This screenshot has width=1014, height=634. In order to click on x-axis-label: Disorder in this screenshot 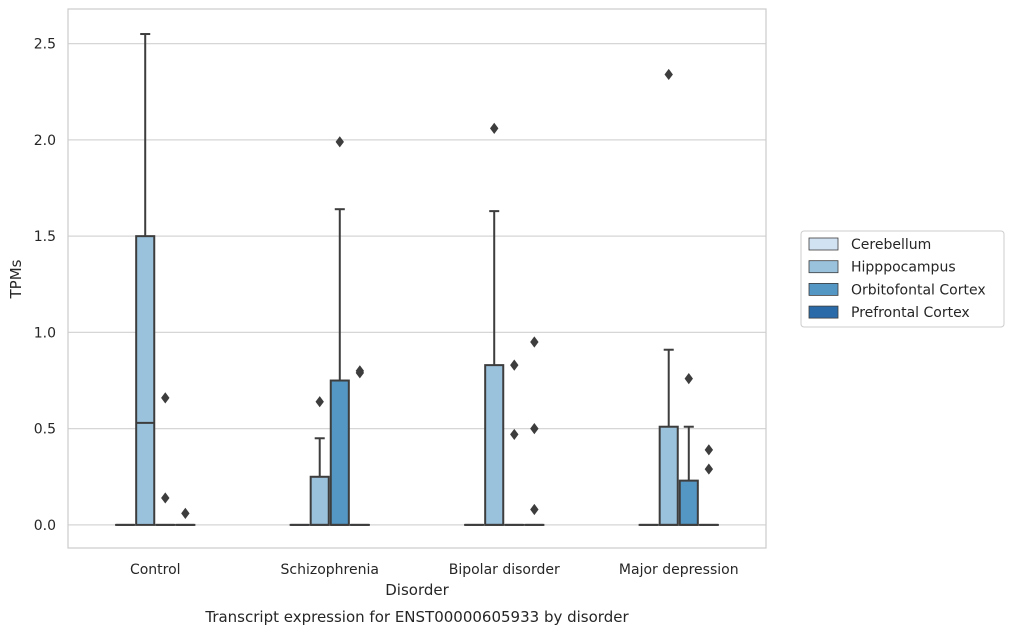, I will do `click(417, 590)`.